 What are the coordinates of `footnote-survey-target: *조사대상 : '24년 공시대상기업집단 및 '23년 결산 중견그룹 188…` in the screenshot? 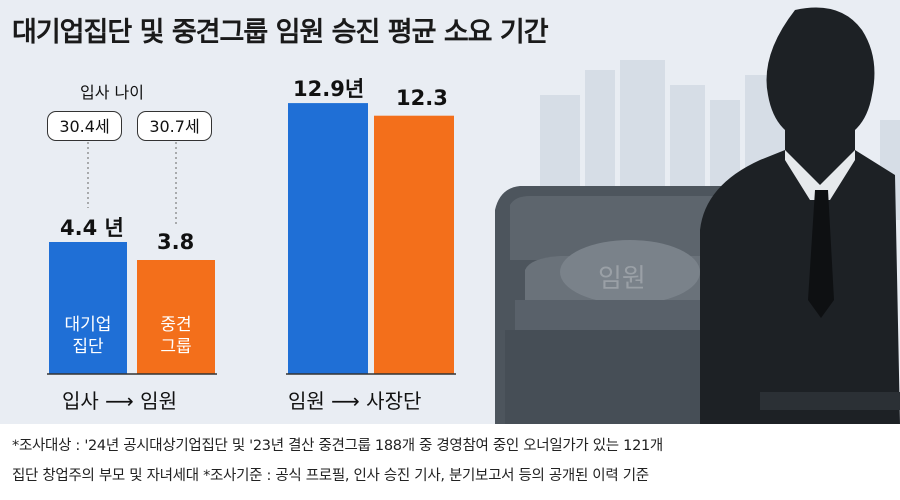 It's located at (337, 446).